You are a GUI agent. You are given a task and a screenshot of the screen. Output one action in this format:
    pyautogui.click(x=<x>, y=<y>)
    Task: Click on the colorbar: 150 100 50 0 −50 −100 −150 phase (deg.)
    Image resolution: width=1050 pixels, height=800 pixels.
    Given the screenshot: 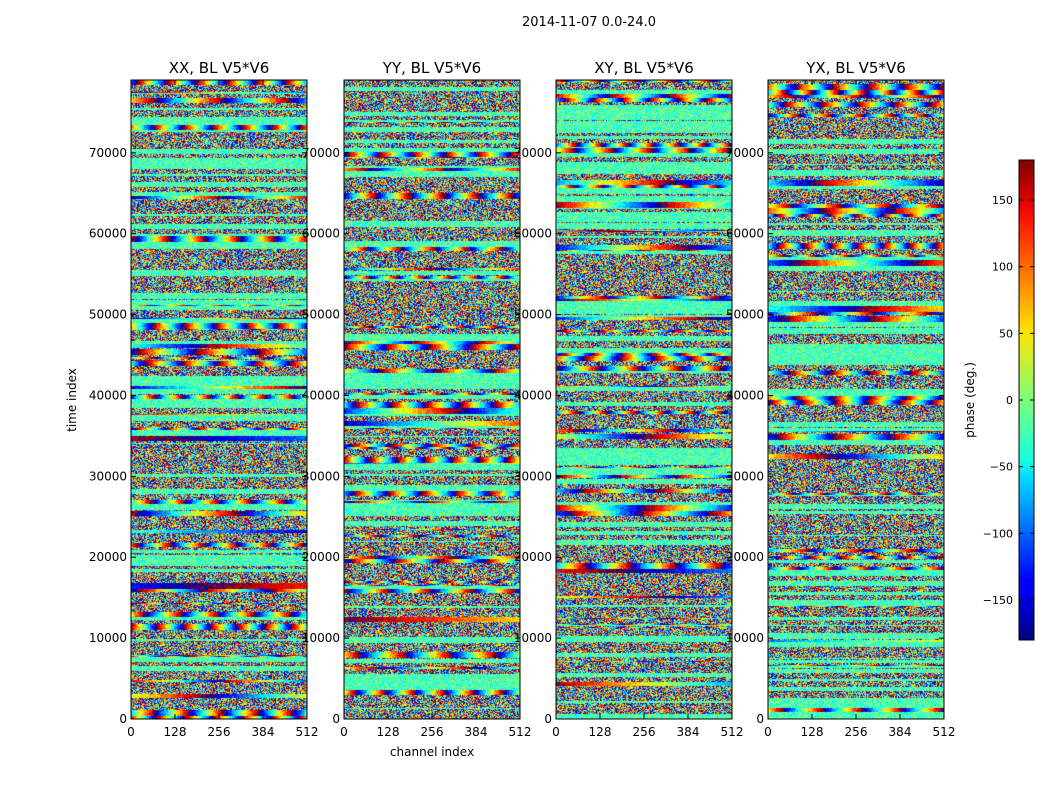 What is the action you would take?
    pyautogui.click(x=999, y=400)
    